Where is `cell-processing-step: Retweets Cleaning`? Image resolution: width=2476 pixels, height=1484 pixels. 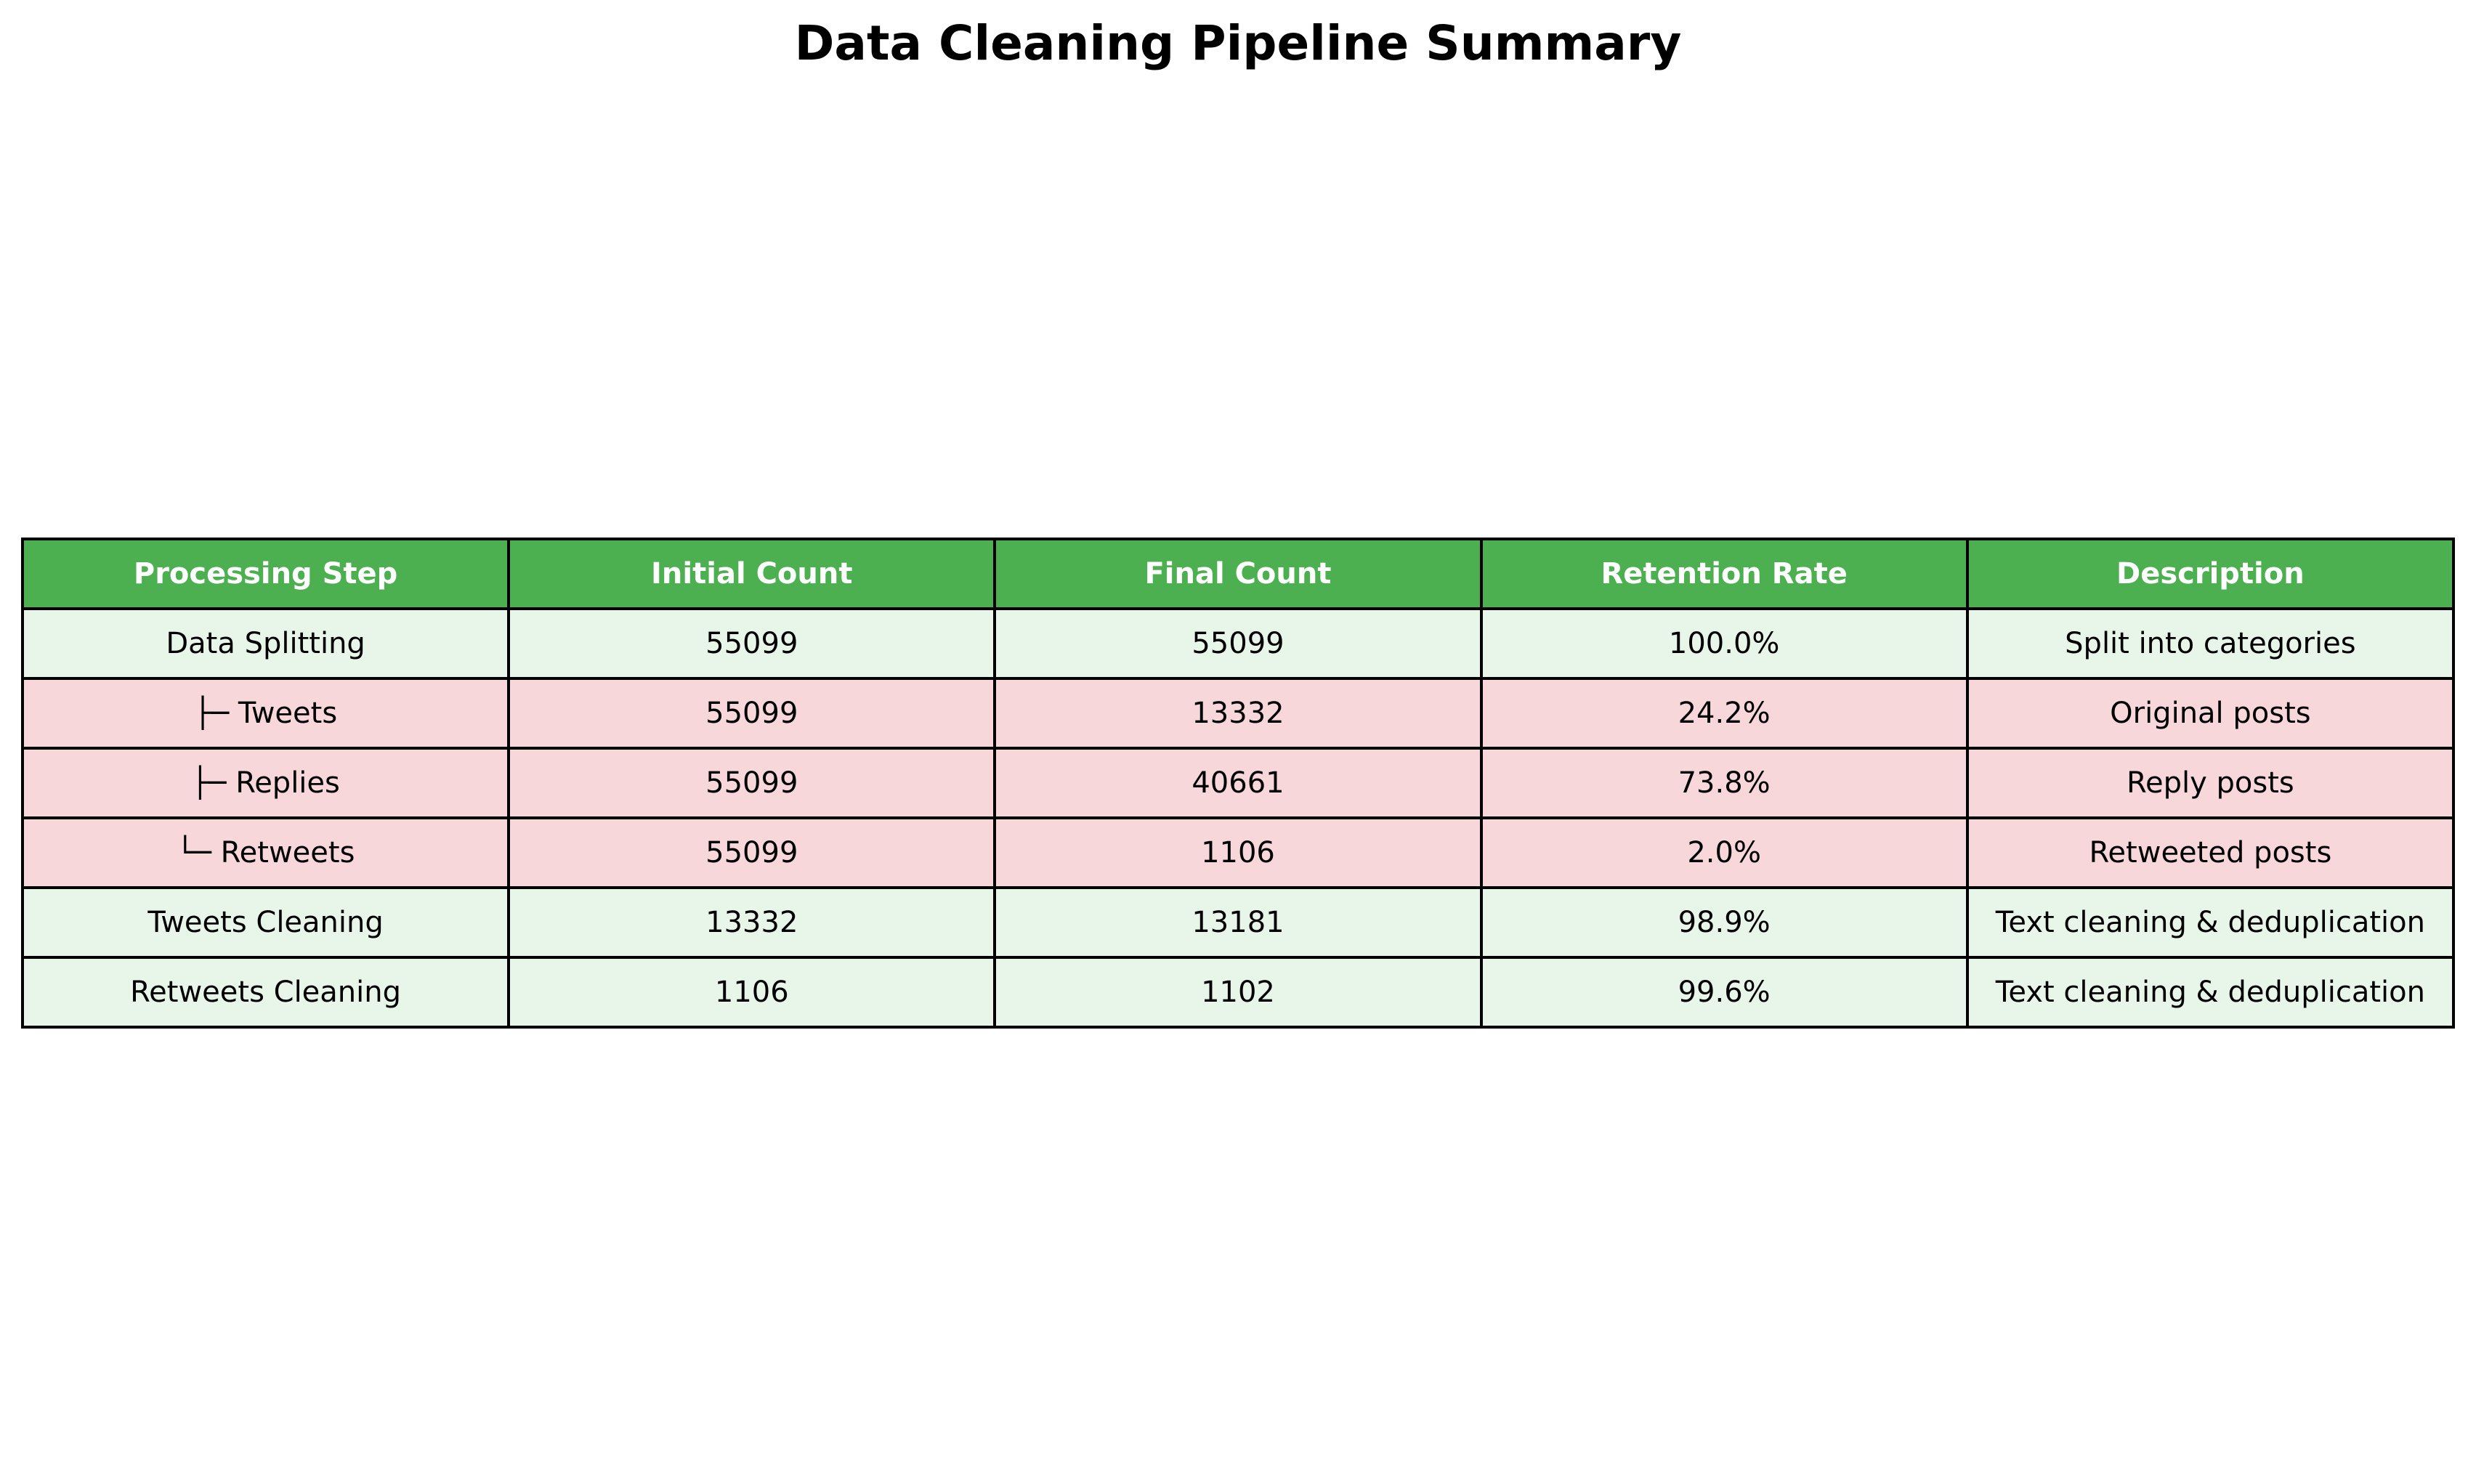 cell-processing-step: Retweets Cleaning is located at coordinates (265, 992).